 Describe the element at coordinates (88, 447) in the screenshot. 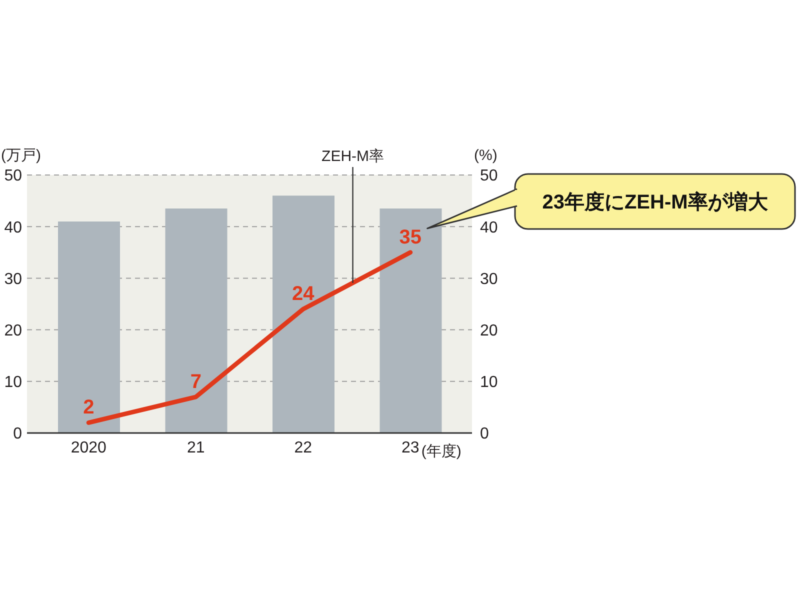

I see `x-tick-label: 2020` at that location.